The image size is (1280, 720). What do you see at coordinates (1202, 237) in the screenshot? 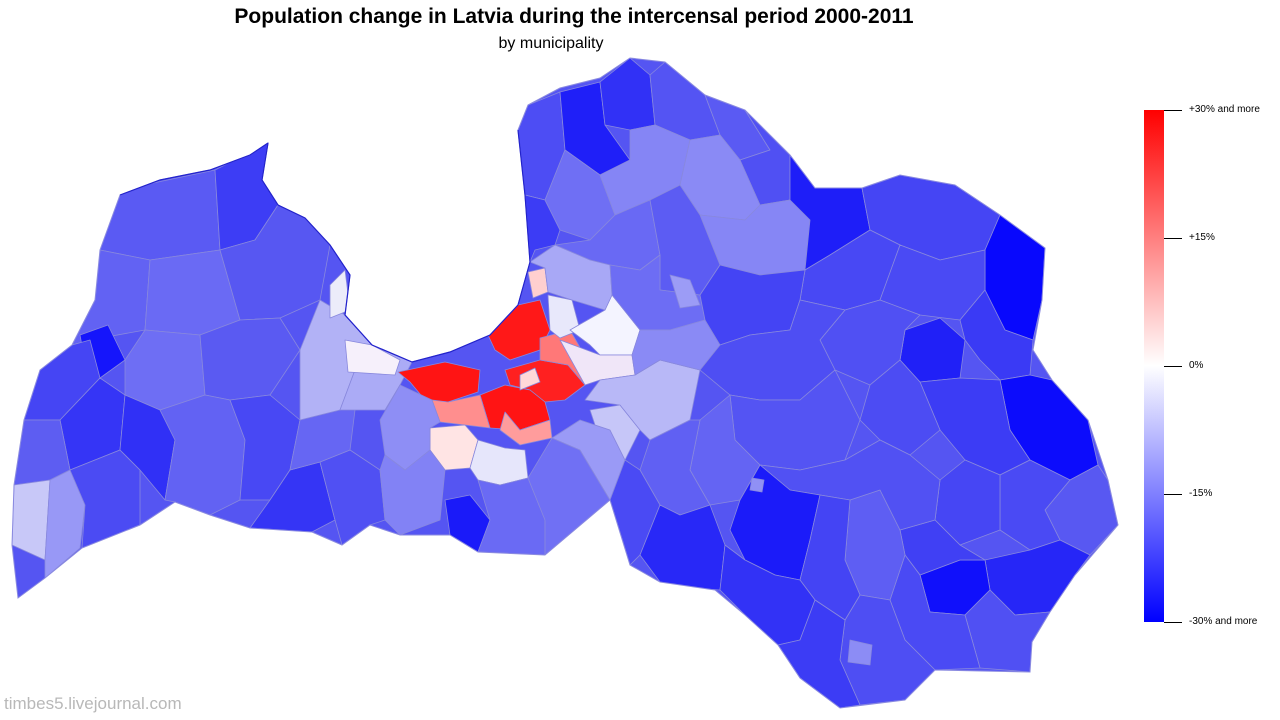
I see `legend-label: +15%` at bounding box center [1202, 237].